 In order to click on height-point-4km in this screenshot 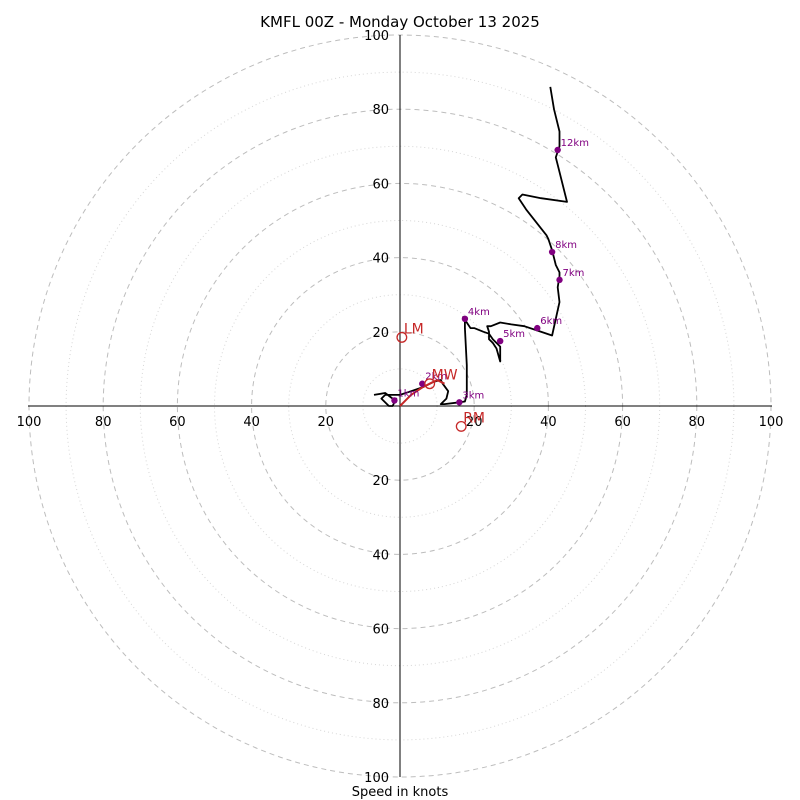, I will do `click(465, 319)`.